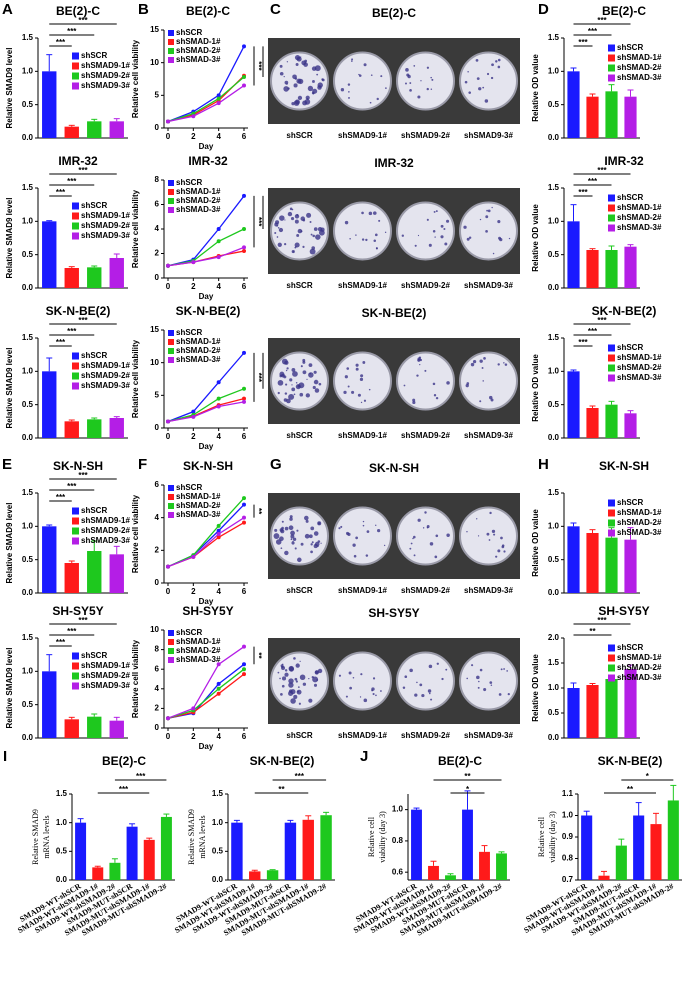 Image resolution: width=688 pixels, height=991 pixels. Describe the element at coordinates (193, 436) in the screenshot. I see `x-tick-label: 2` at that location.